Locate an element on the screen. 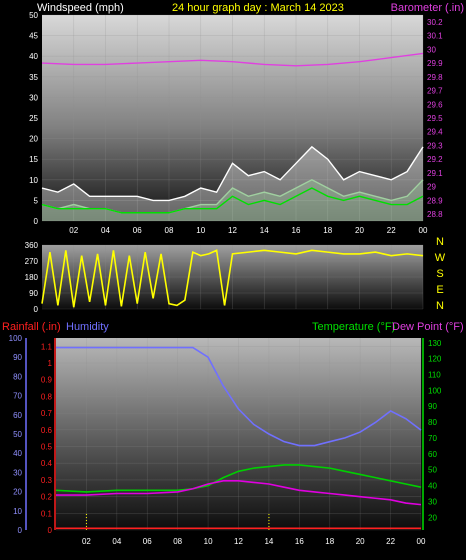  time-tick-label: 04 is located at coordinates (116, 541).